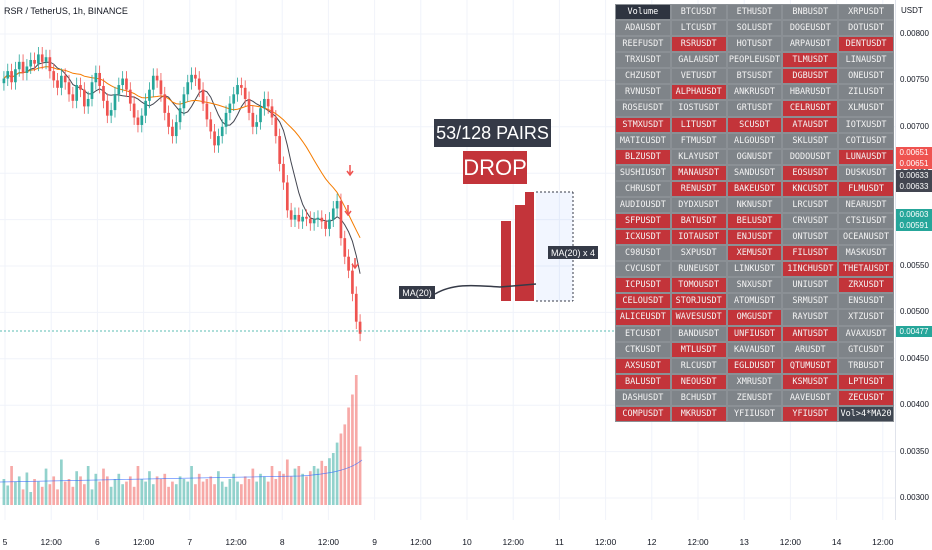 This screenshot has width=932, height=550. I want to click on screener-cell: LPTUSDT, so click(866, 381).